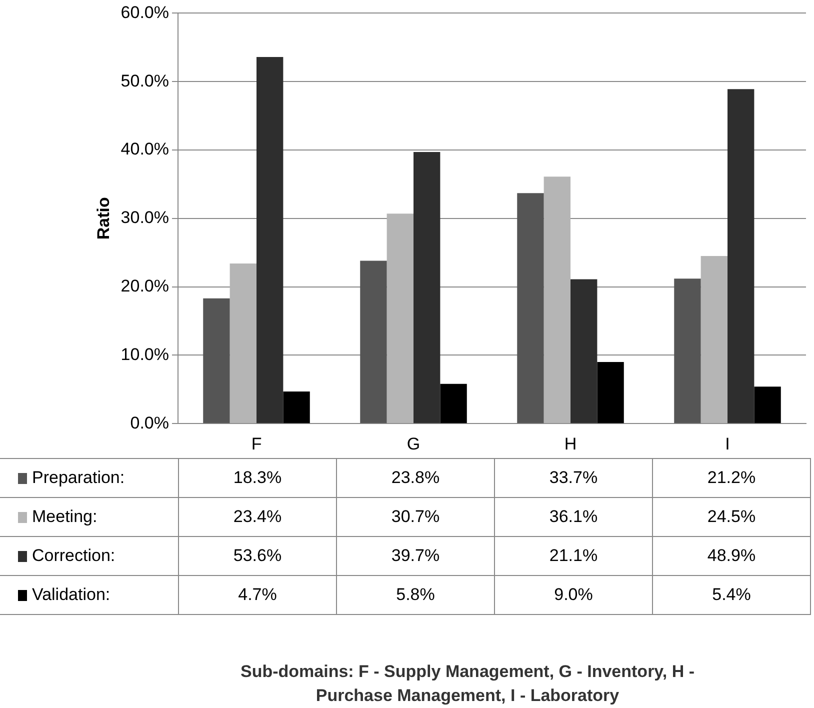 The width and height of the screenshot is (814, 708). I want to click on data-label: 21.2%, so click(731, 478).